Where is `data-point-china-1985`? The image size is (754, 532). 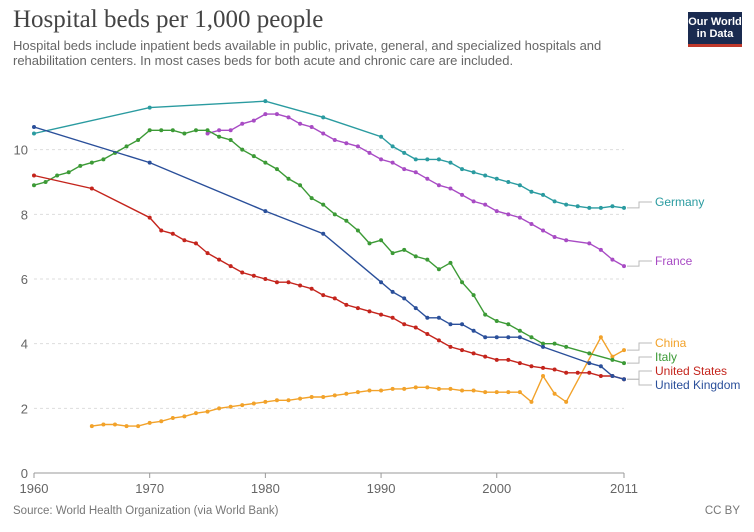
data-point-china-1985 is located at coordinates (323, 397).